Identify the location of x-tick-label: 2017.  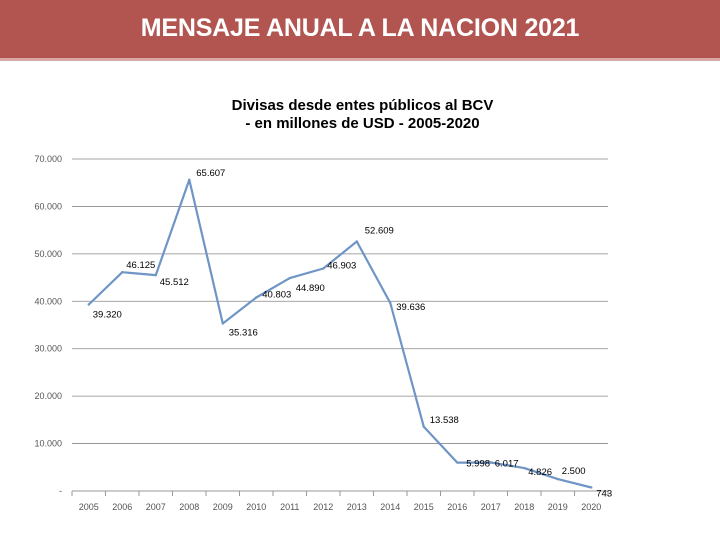
(491, 507).